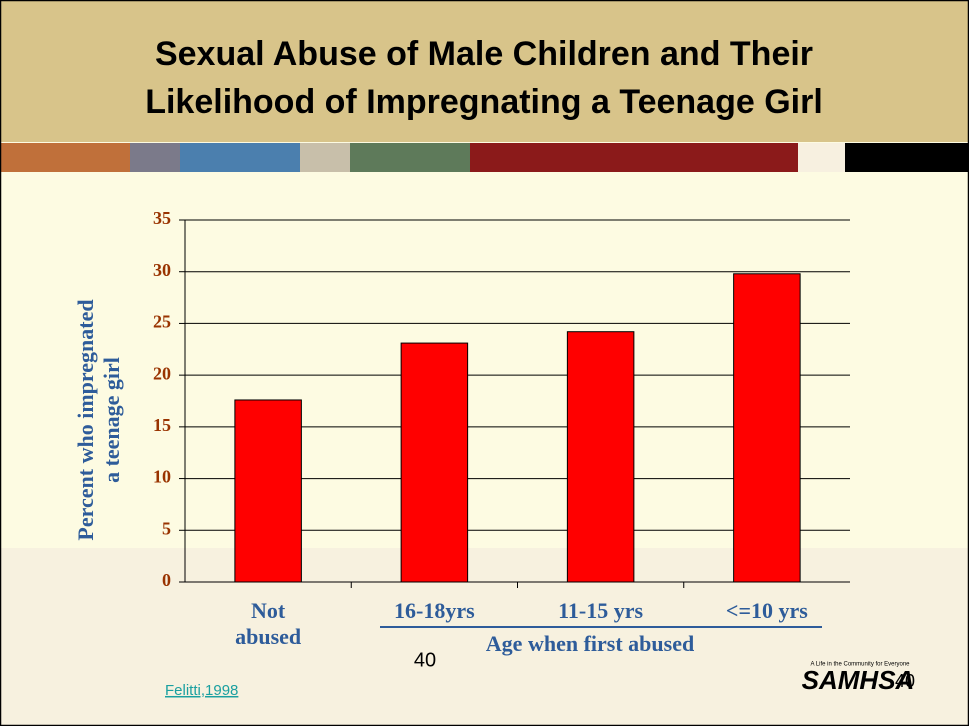  What do you see at coordinates (85, 419) in the screenshot?
I see `y-axis-label: Percent who impregnated` at bounding box center [85, 419].